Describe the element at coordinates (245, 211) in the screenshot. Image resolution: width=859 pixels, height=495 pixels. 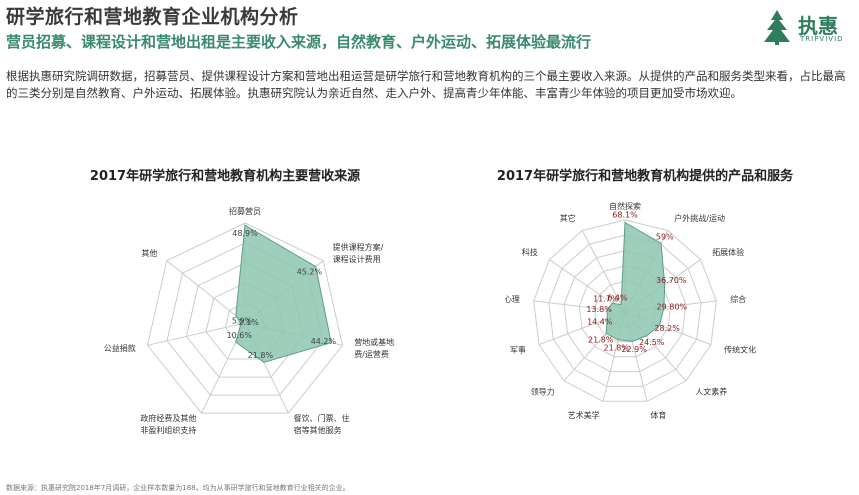
I see `category-label: 招募营员` at that location.